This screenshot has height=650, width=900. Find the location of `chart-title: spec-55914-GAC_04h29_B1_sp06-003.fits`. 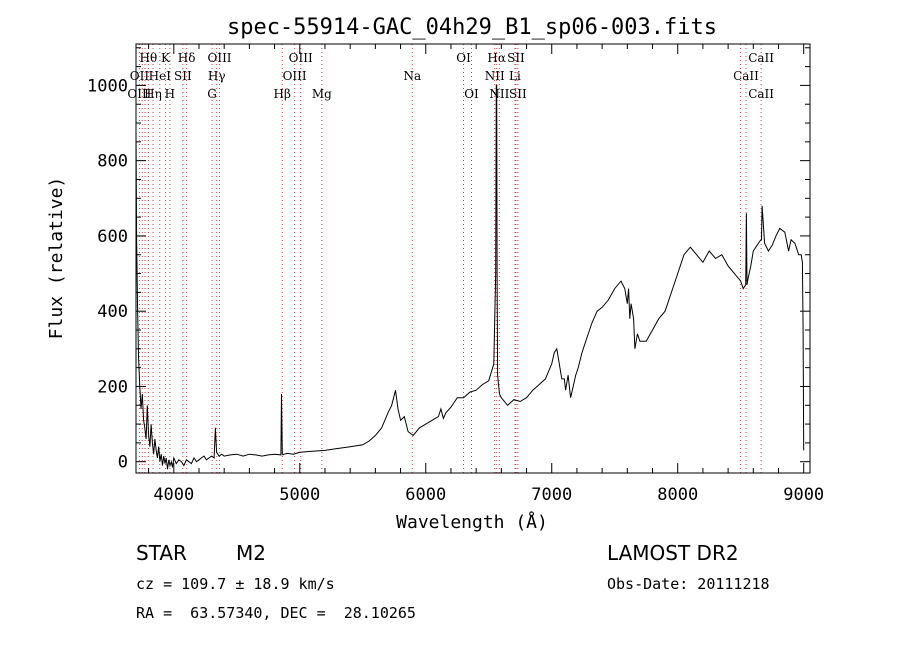

chart-title: spec-55914-GAC_04h29_B1_sp06-003.fits is located at coordinates (472, 27).